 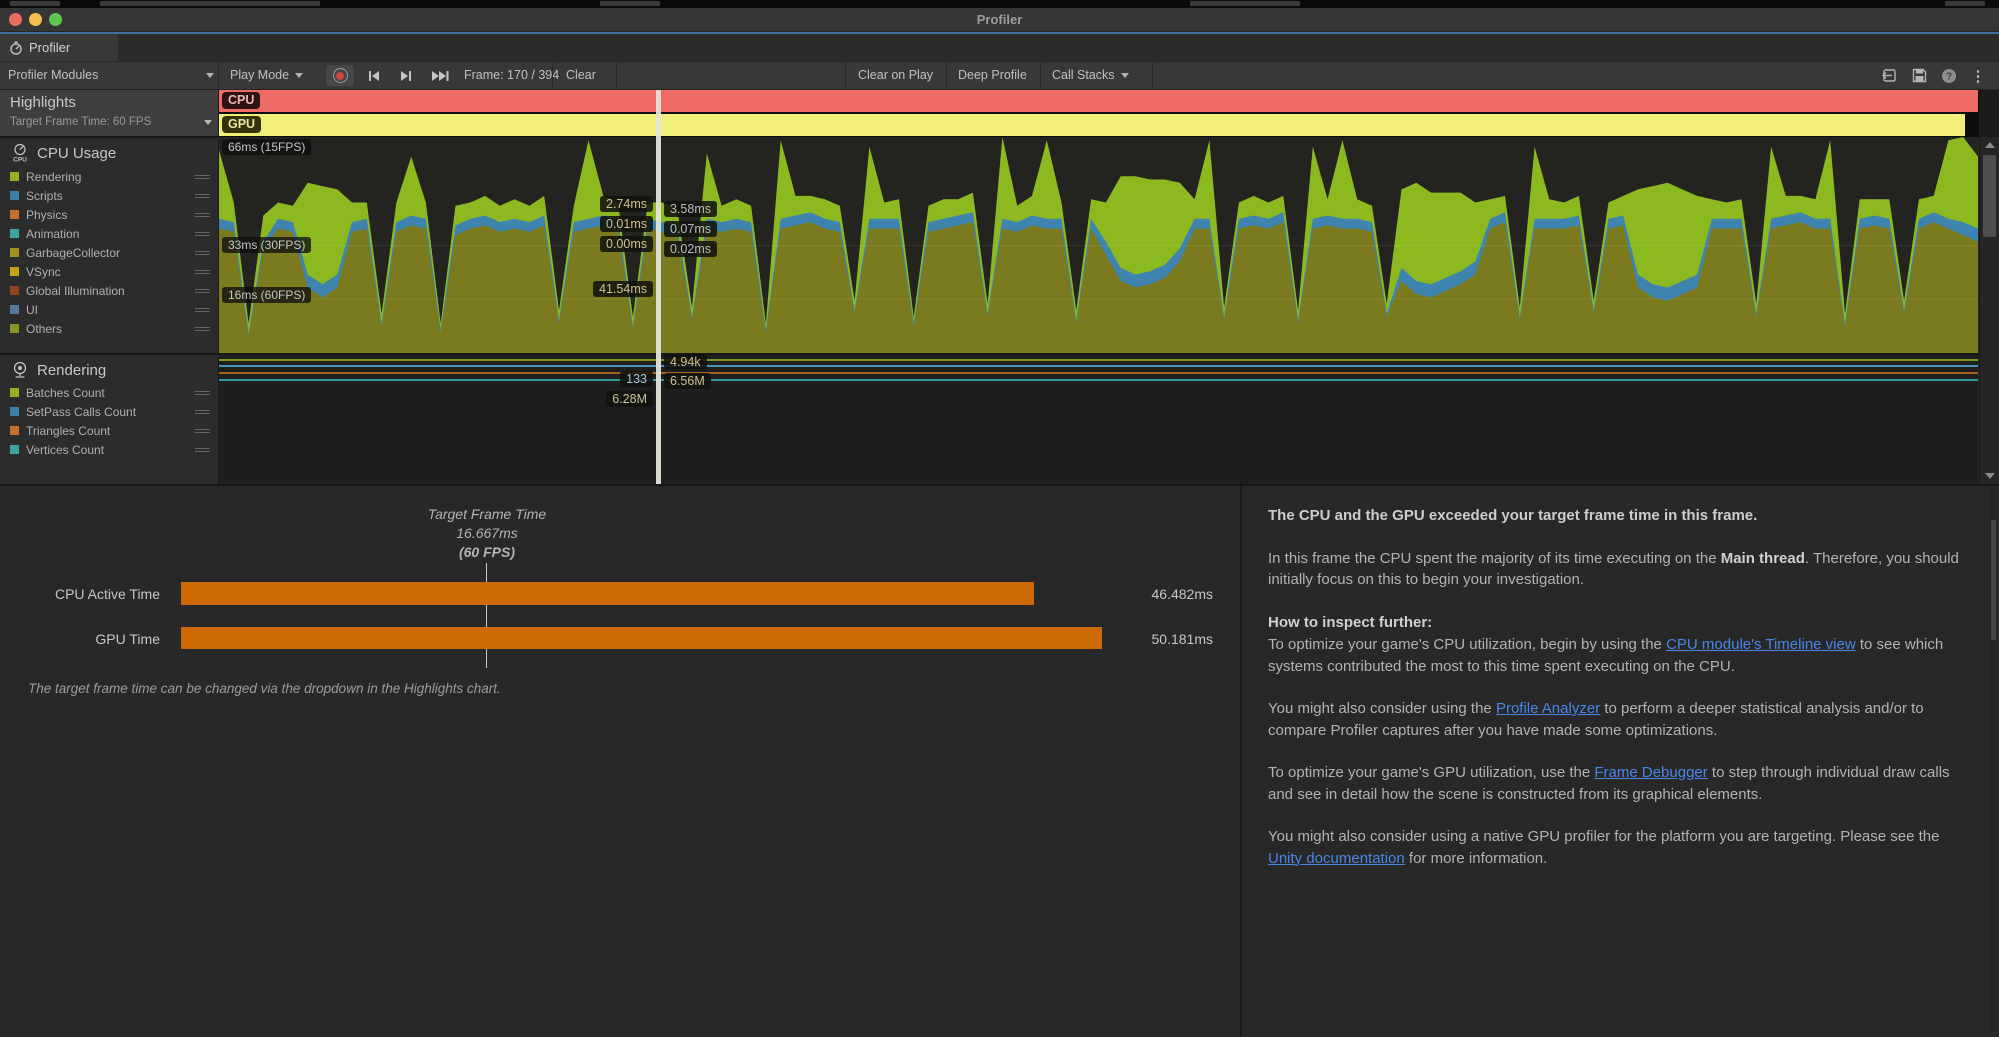 I want to click on cpu-gauge-icon: CPU, so click(x=20, y=153).